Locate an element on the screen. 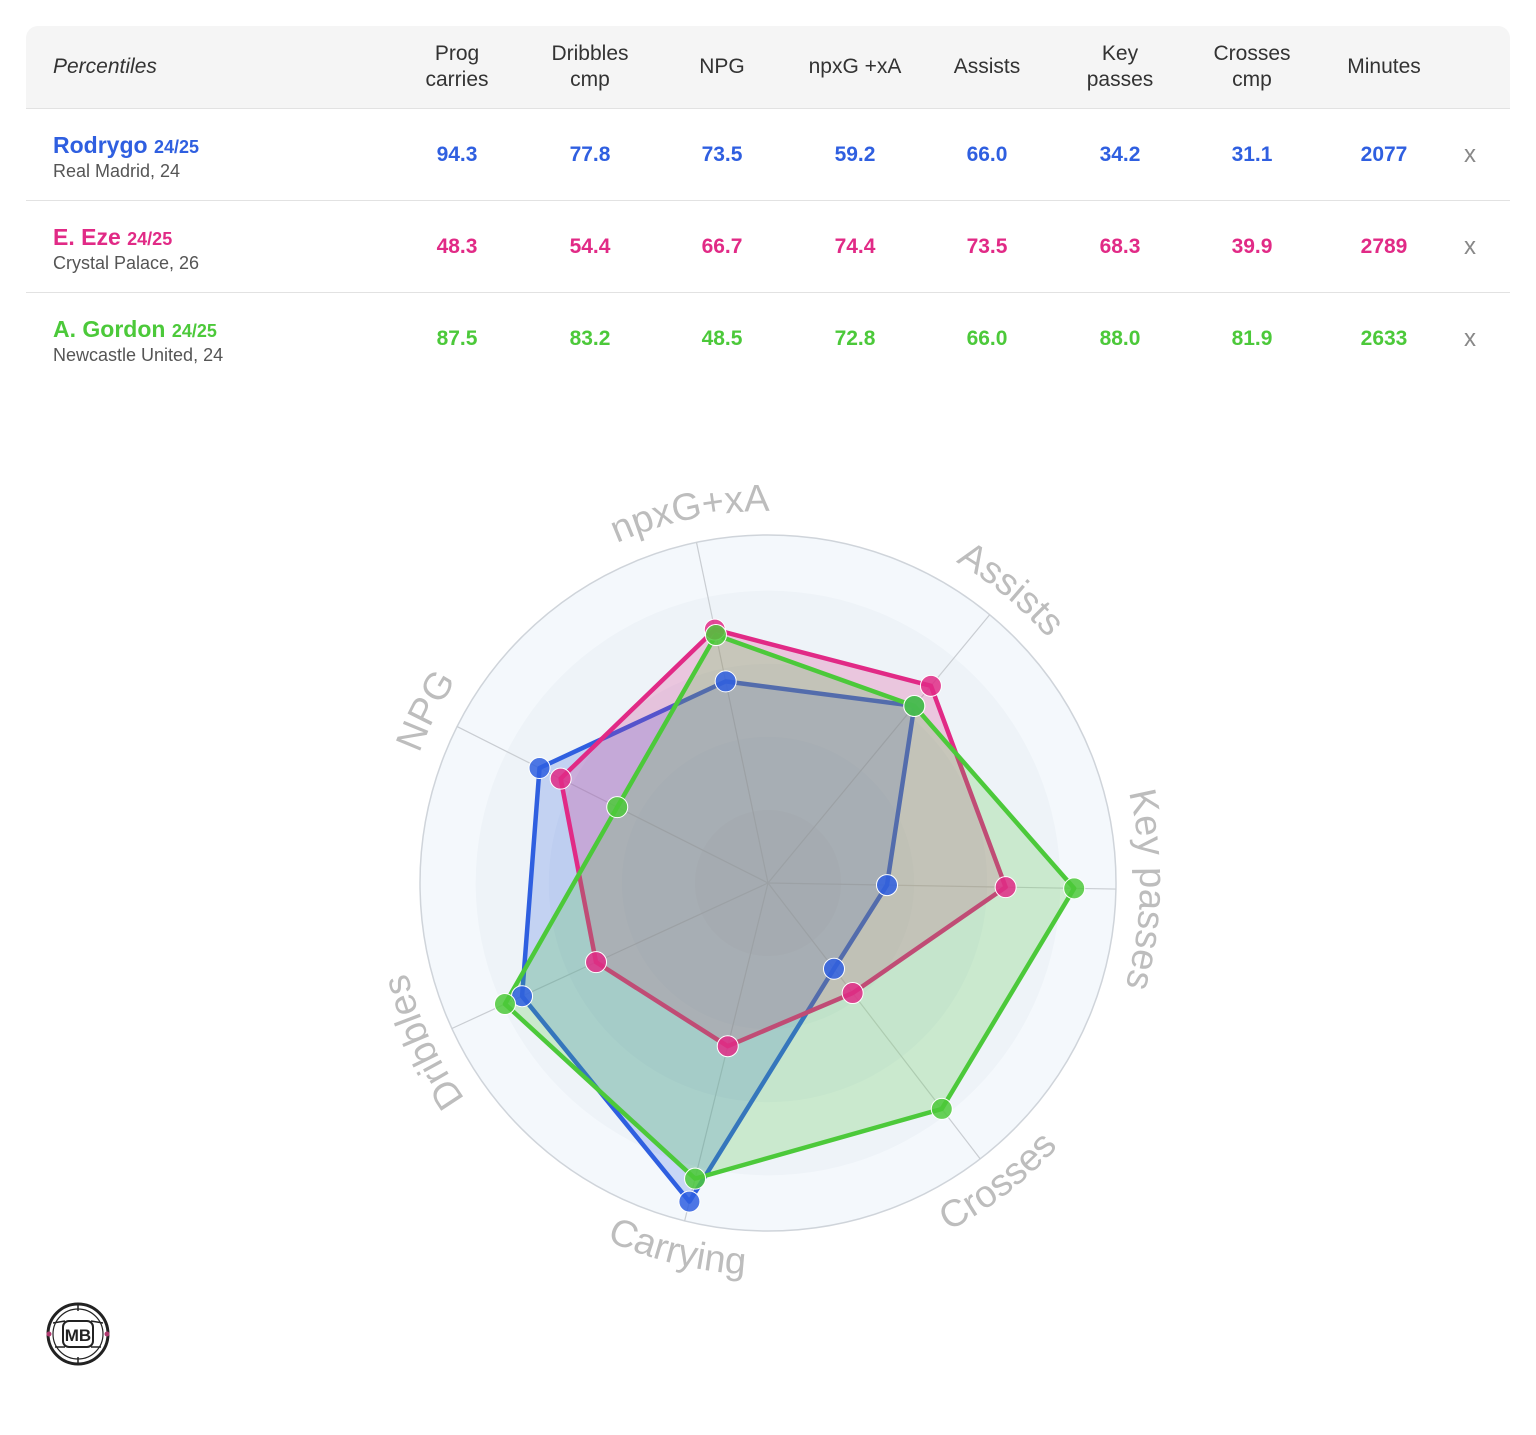 The height and width of the screenshot is (1435, 1536). player-rodrygo: Rodrygo 24/25 Real Madrid, 24 is located at coordinates (126, 156).